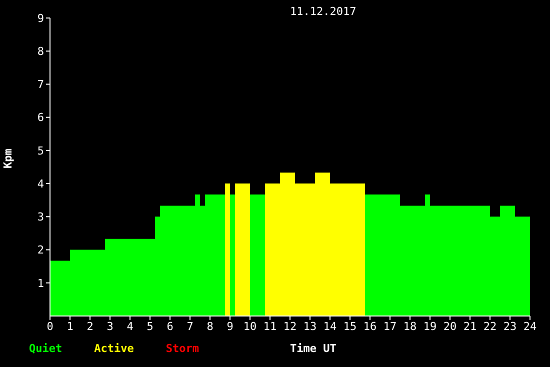 The width and height of the screenshot is (550, 367). I want to click on x-tick-label: 23, so click(510, 326).